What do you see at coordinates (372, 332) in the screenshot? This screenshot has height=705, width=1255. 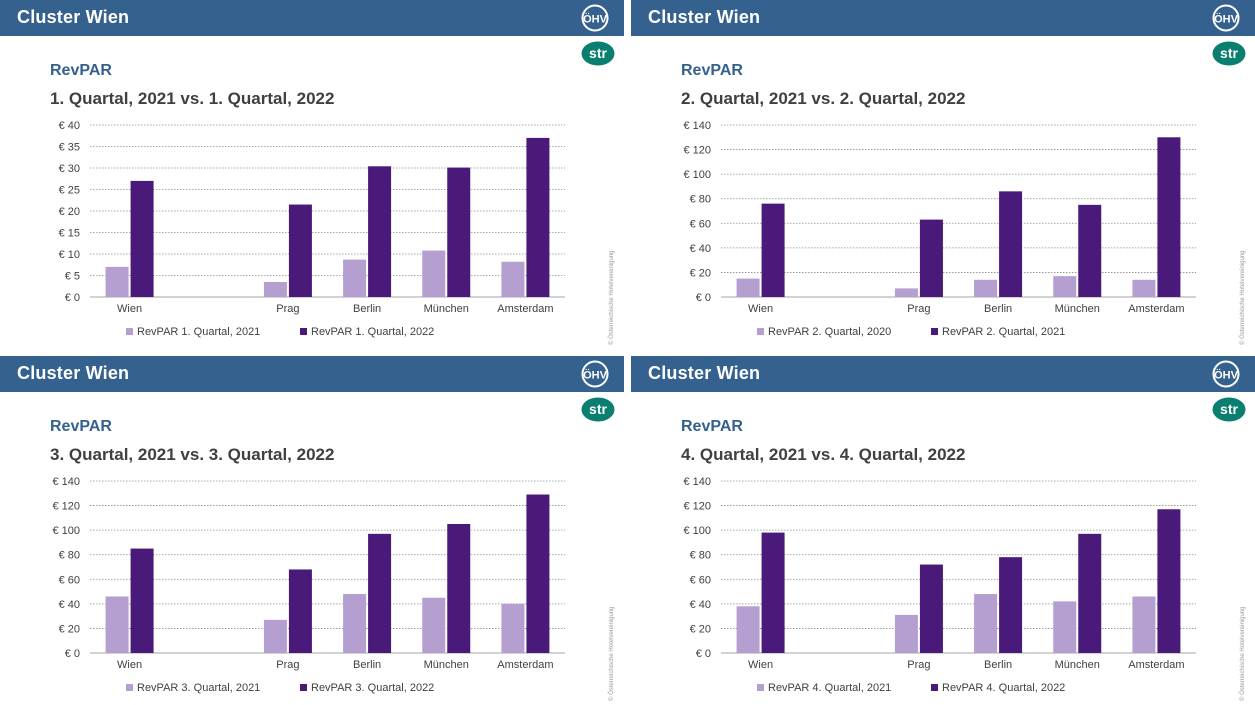 I see `legend-label: RevPAR 1. Quartal, 2022` at bounding box center [372, 332].